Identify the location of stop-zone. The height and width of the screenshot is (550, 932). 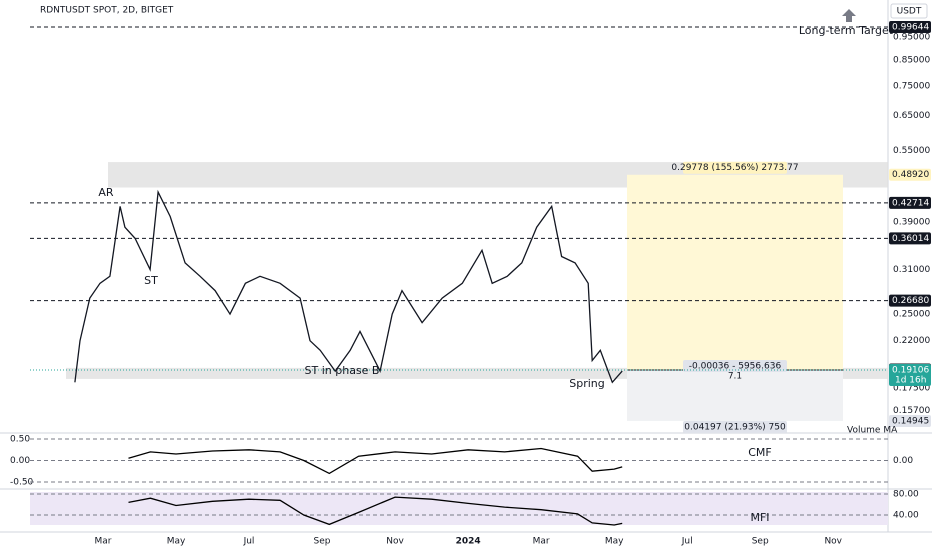
(735, 395).